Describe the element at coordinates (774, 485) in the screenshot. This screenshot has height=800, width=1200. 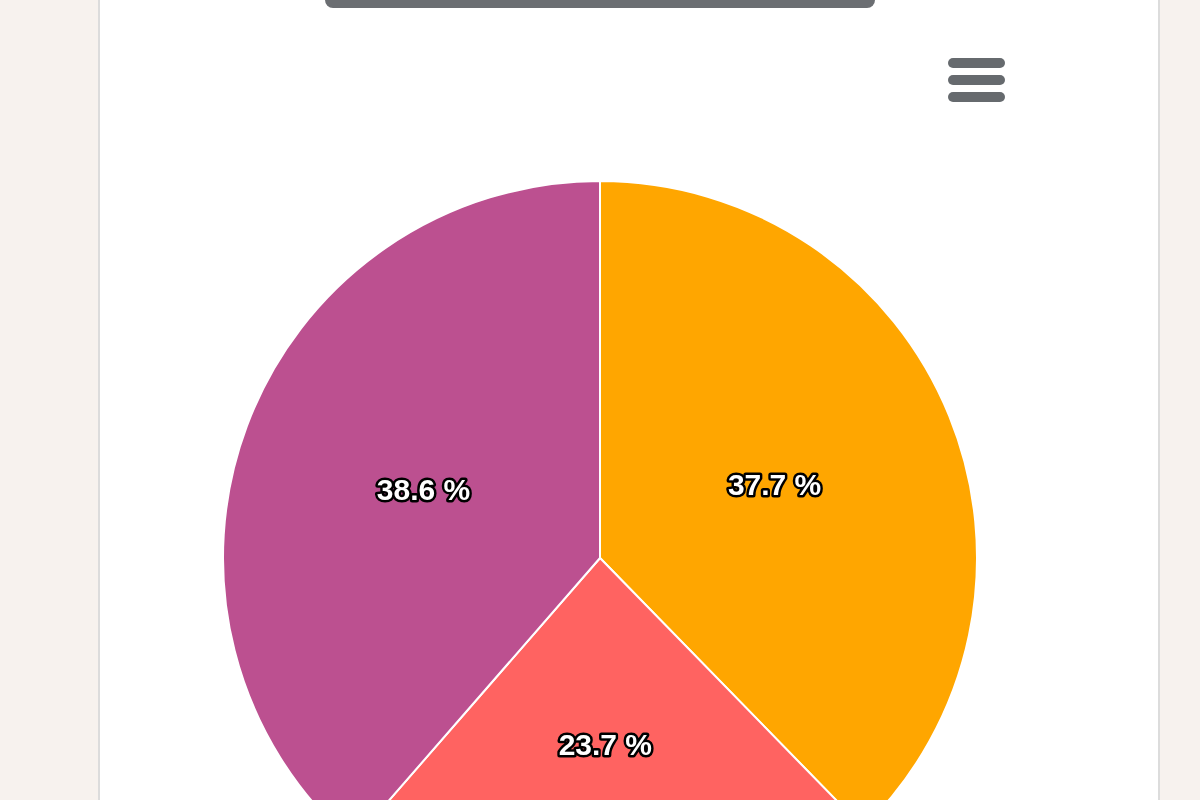
I see `data-label: 37.7 %` at that location.